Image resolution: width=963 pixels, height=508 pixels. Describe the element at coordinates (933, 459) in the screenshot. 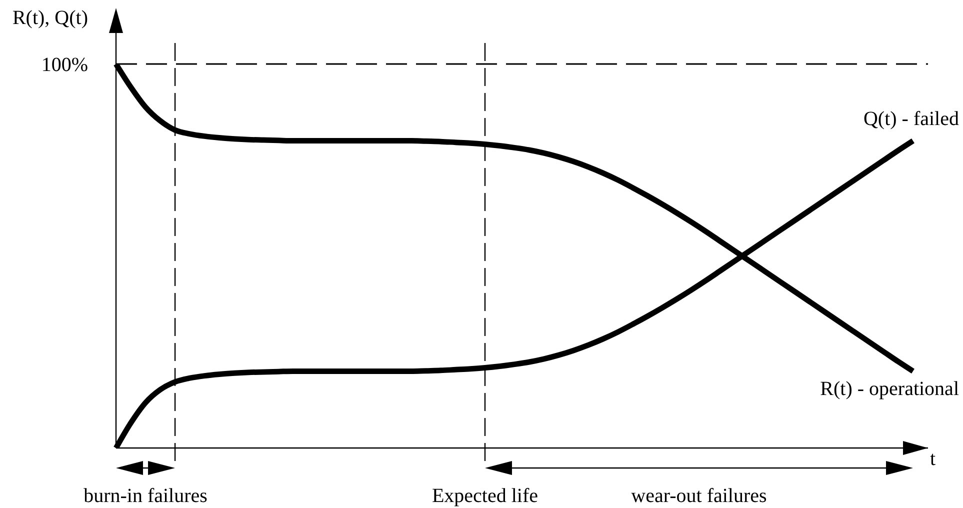

I see `x-axis-title: t` at that location.